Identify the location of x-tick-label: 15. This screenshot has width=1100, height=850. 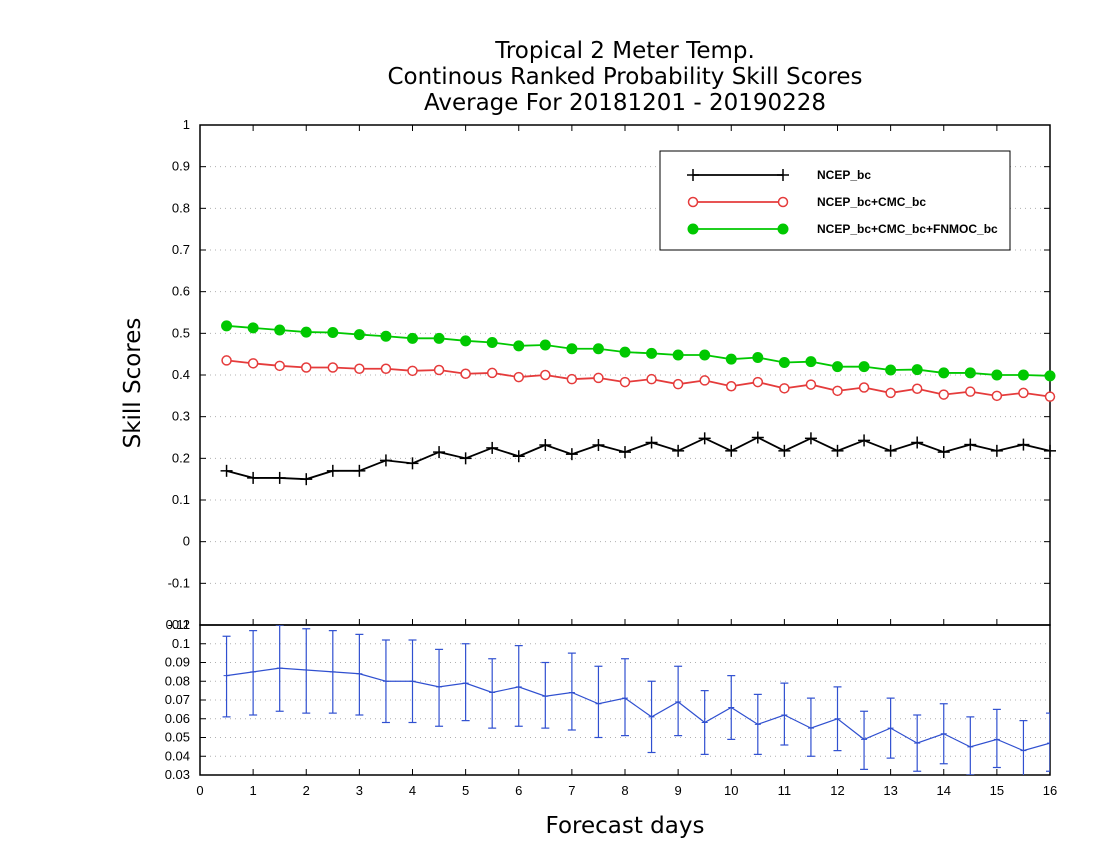
(997, 790).